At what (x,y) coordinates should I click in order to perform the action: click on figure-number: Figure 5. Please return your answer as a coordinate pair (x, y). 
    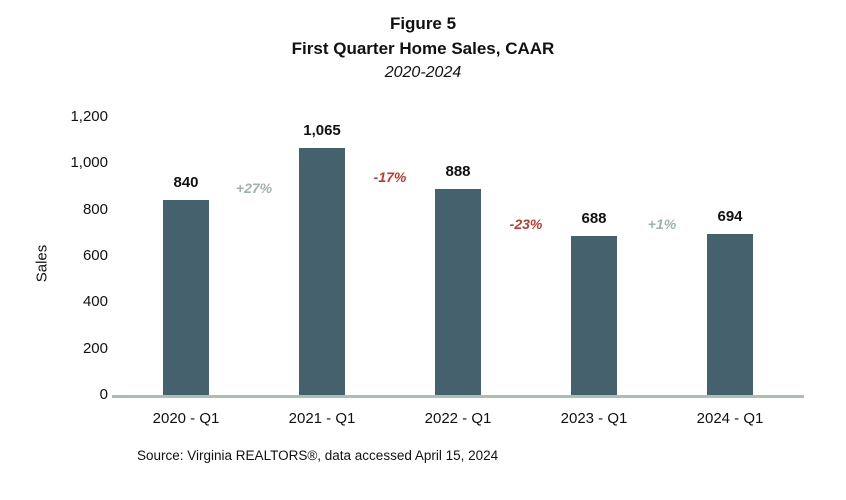
    Looking at the image, I should click on (423, 23).